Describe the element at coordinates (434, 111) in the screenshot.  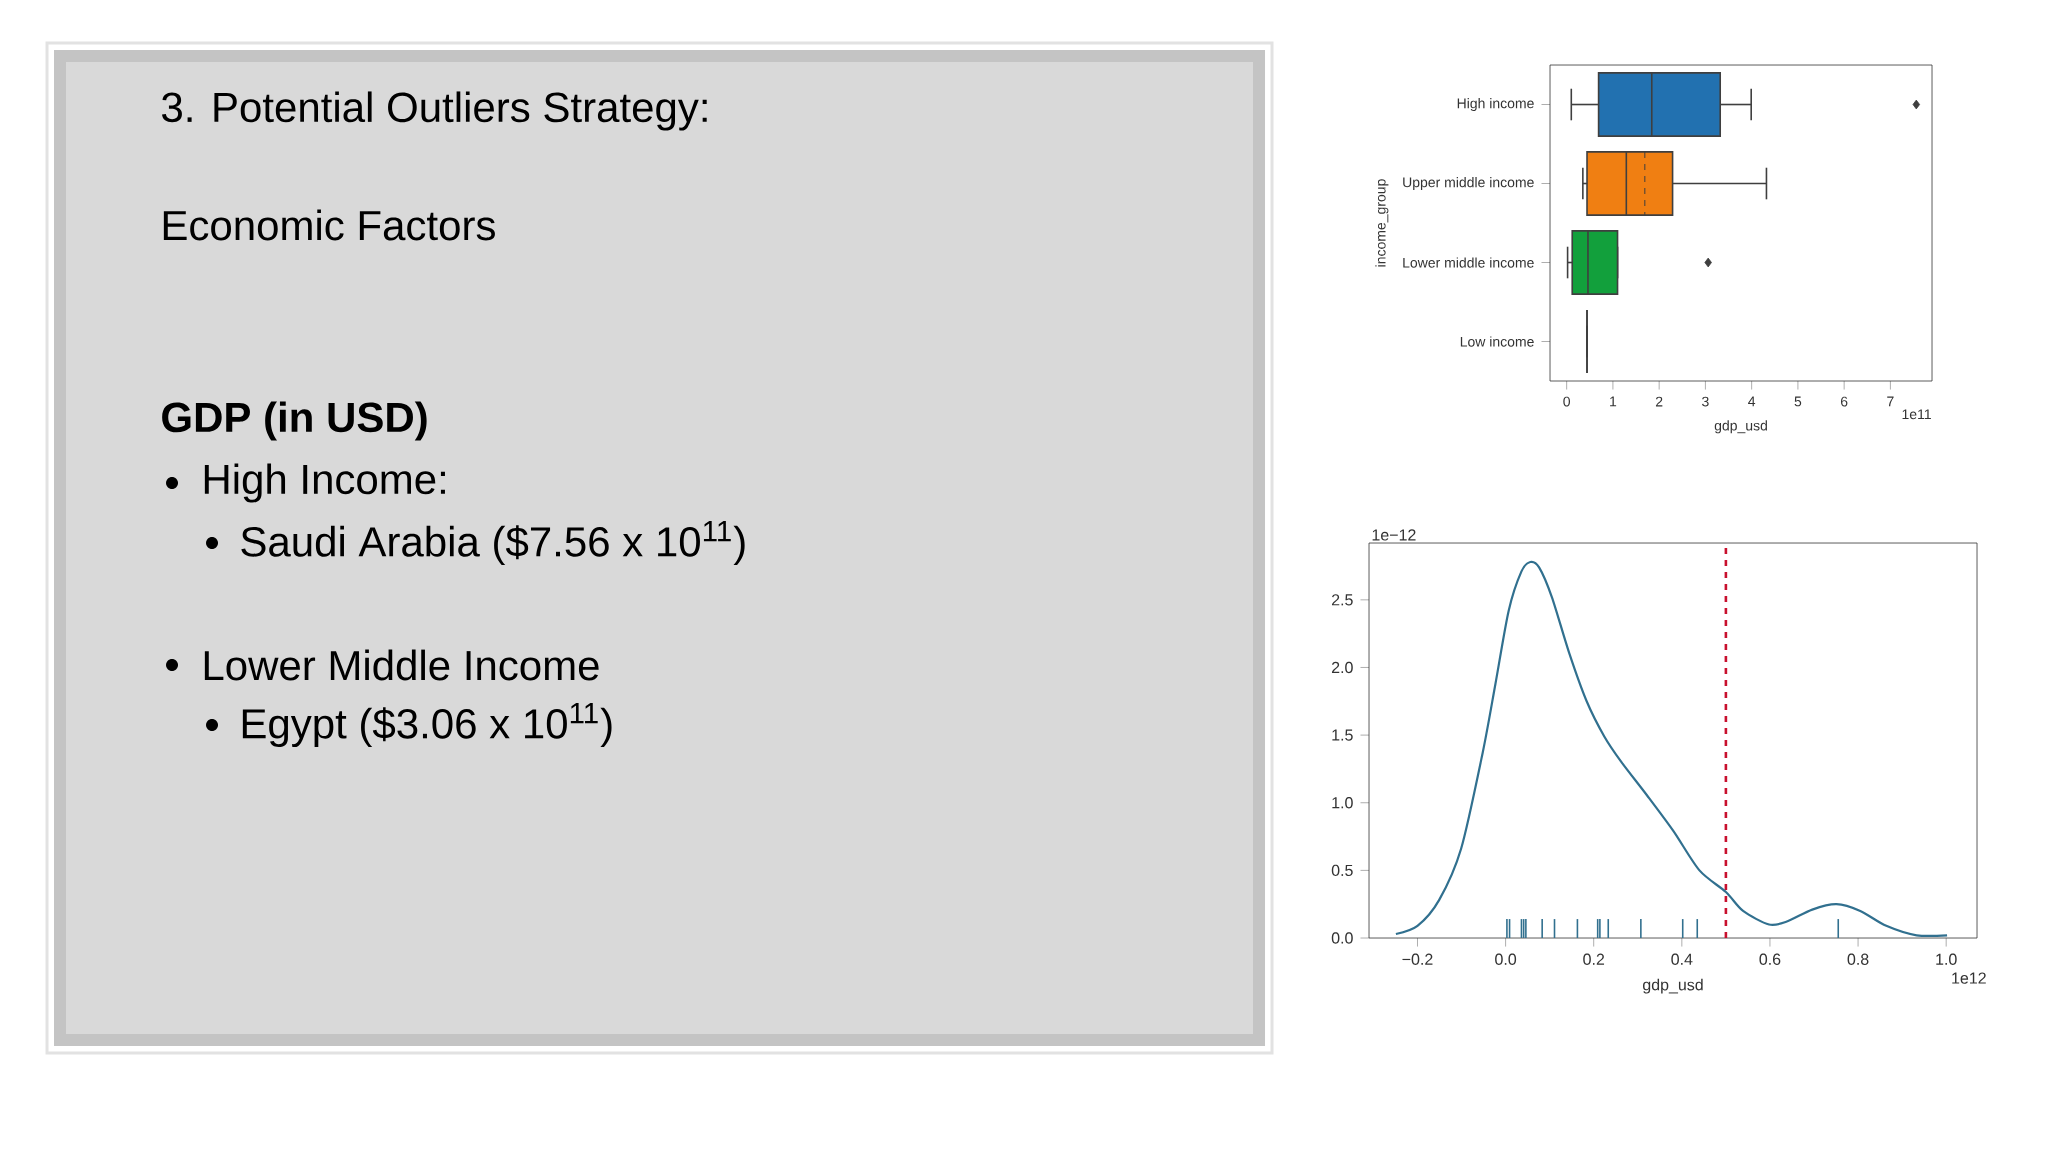
I see `text: 3. Potential Outliers Strategy:` at that location.